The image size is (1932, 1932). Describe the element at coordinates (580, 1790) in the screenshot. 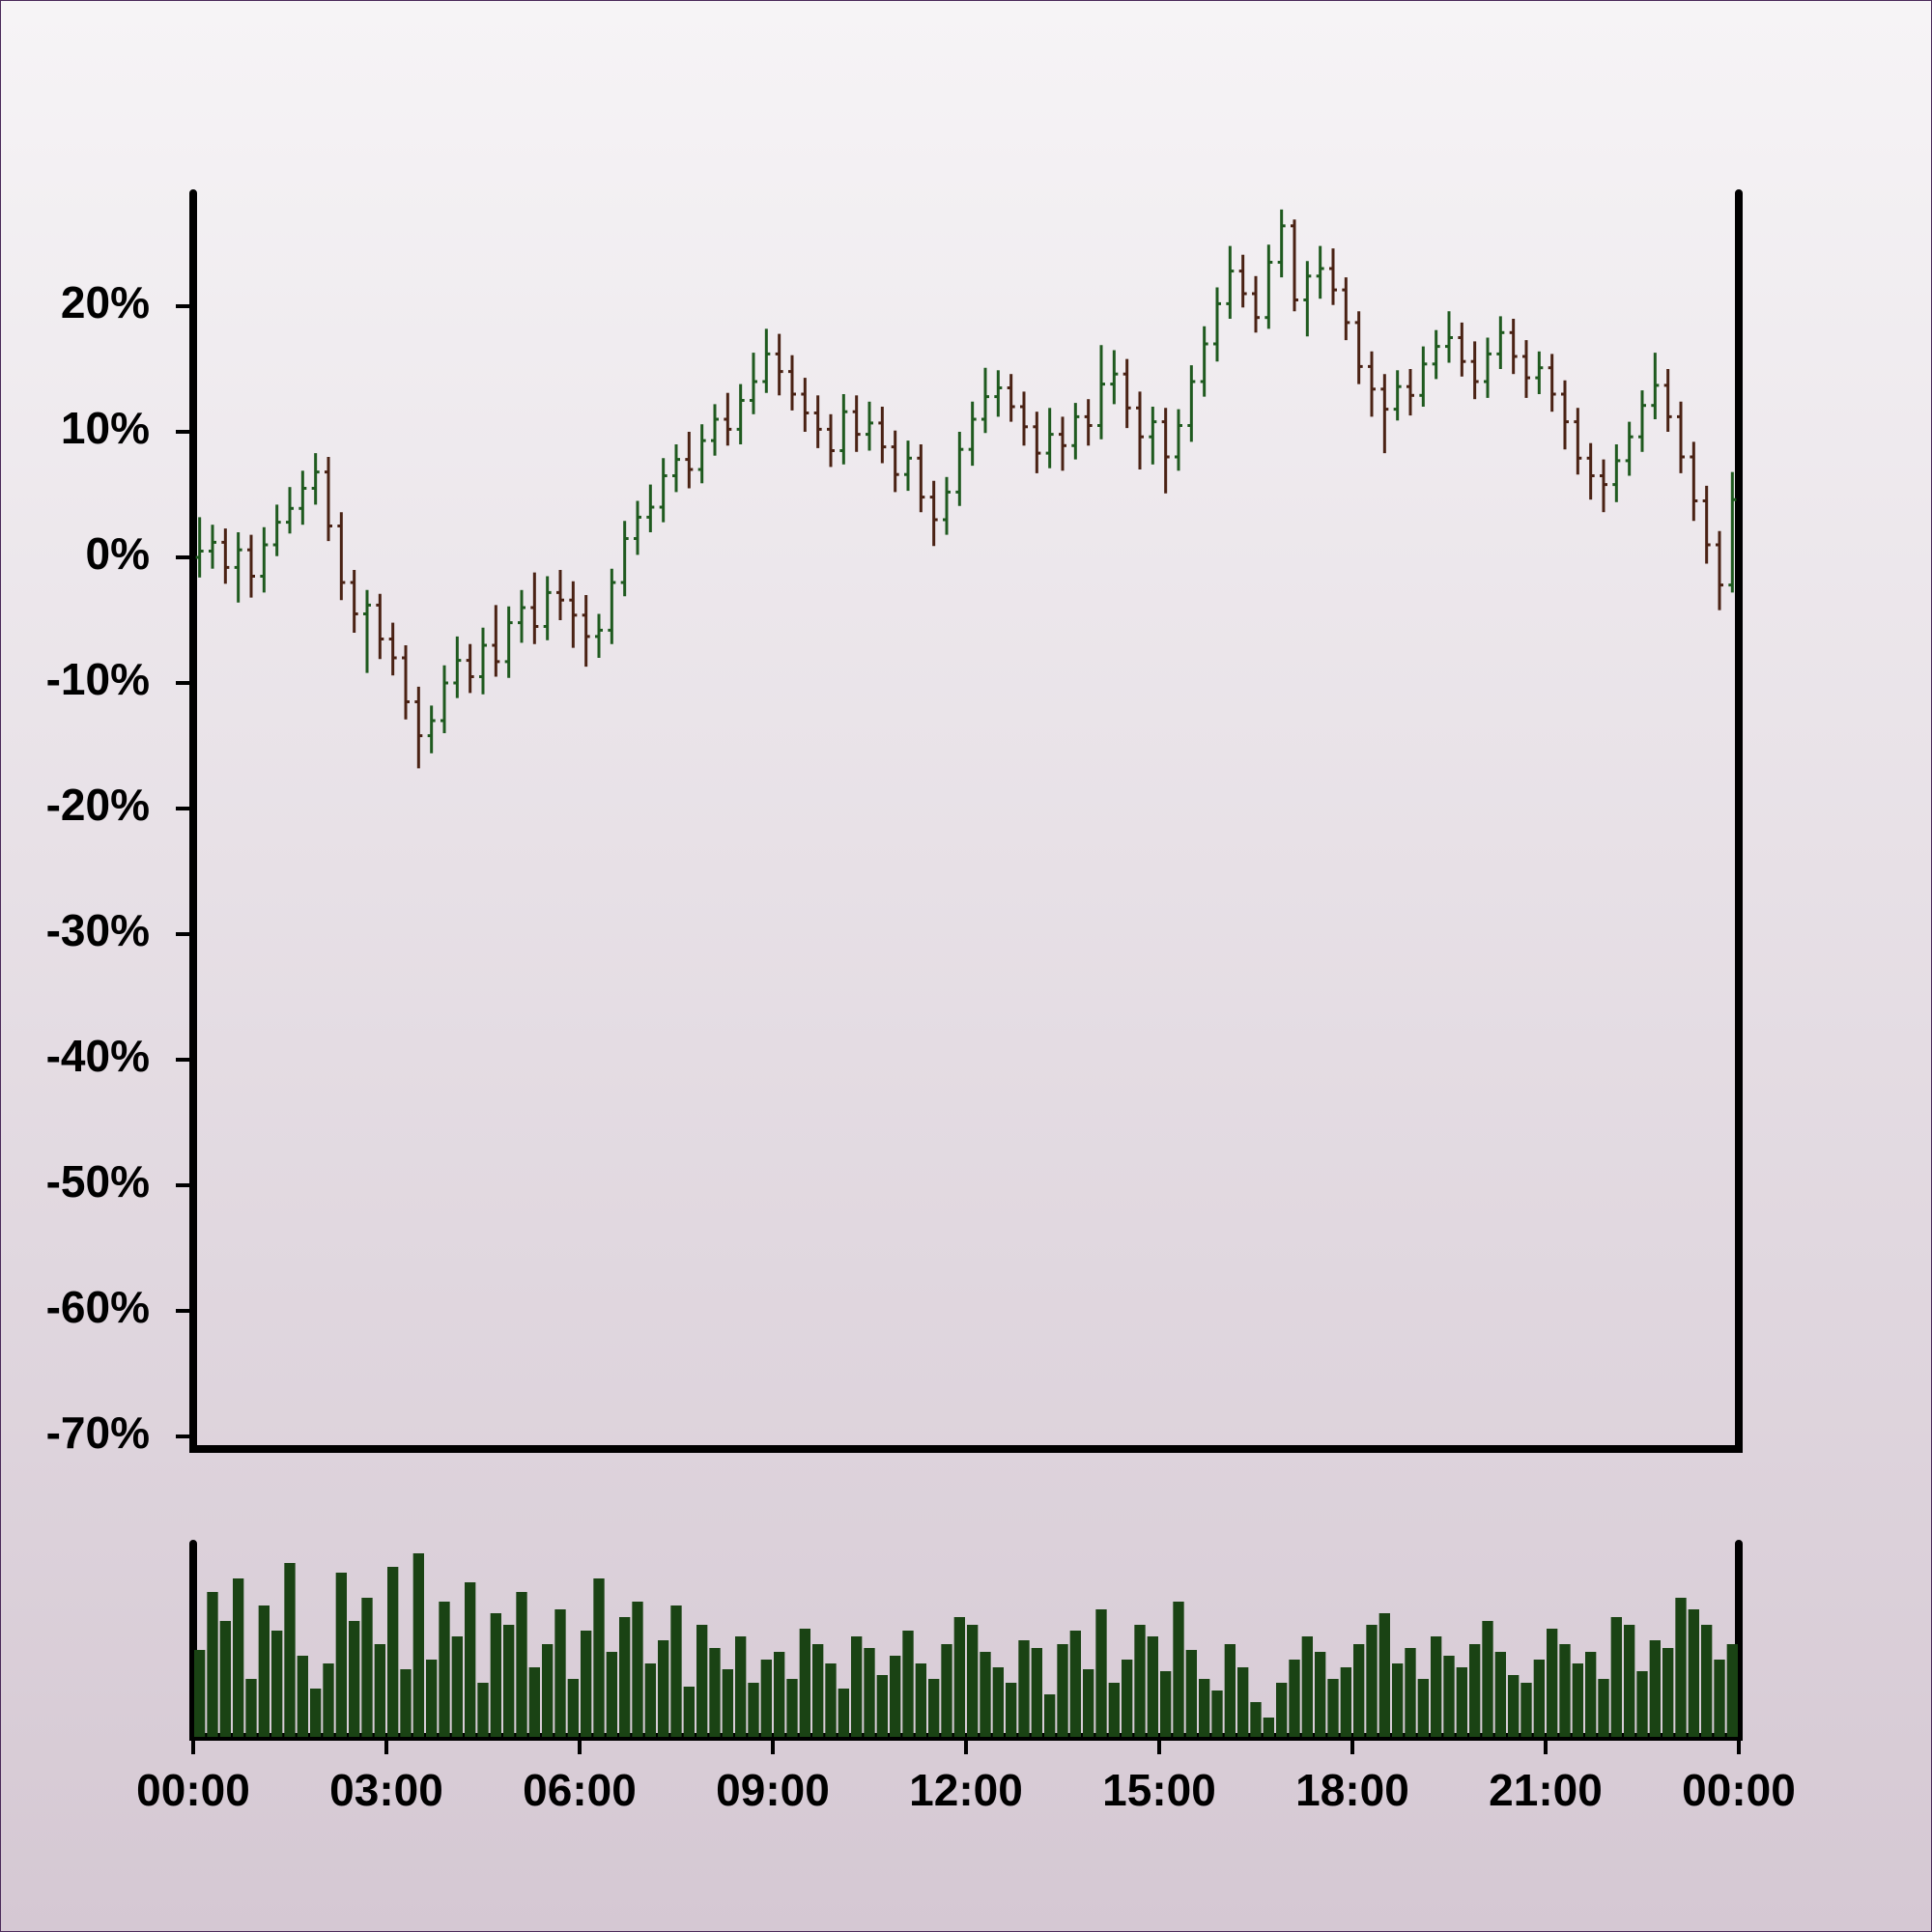

I see `x-tick-label: 06:00` at that location.